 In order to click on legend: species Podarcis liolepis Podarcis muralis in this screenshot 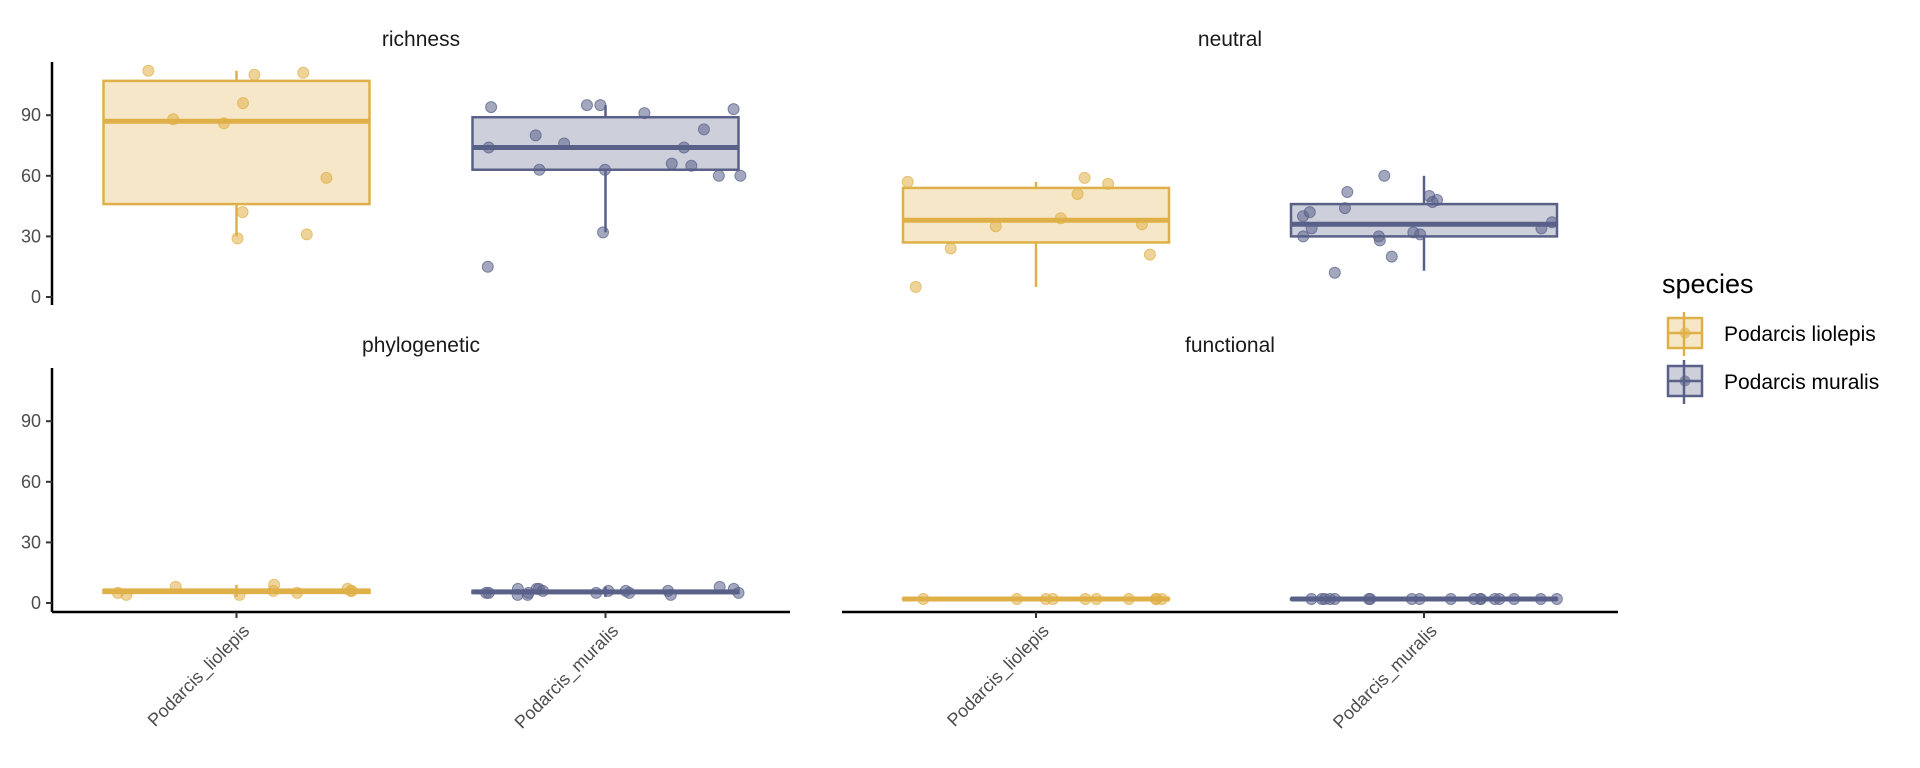, I will do `click(1770, 336)`.